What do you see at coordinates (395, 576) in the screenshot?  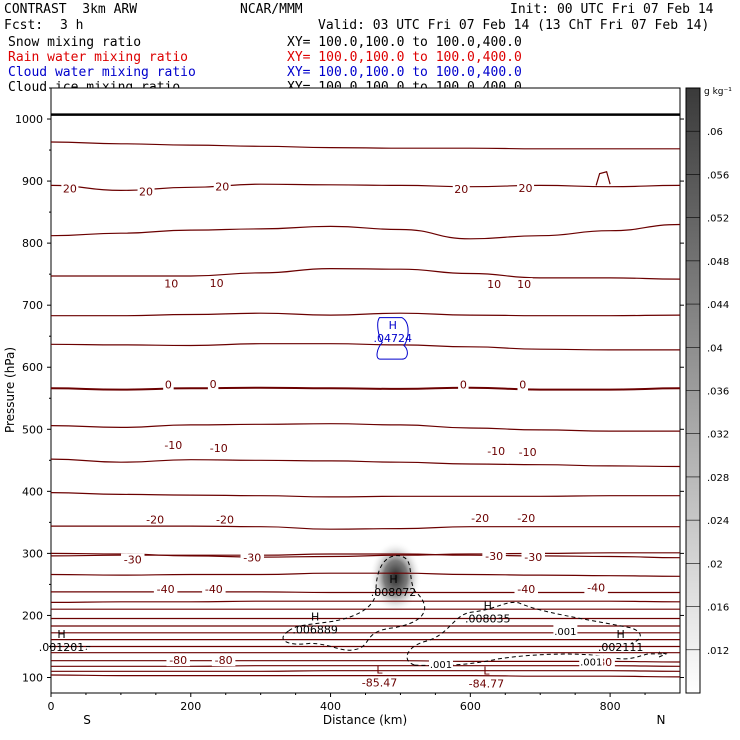 I see `snow-mixing-ratio-shade` at bounding box center [395, 576].